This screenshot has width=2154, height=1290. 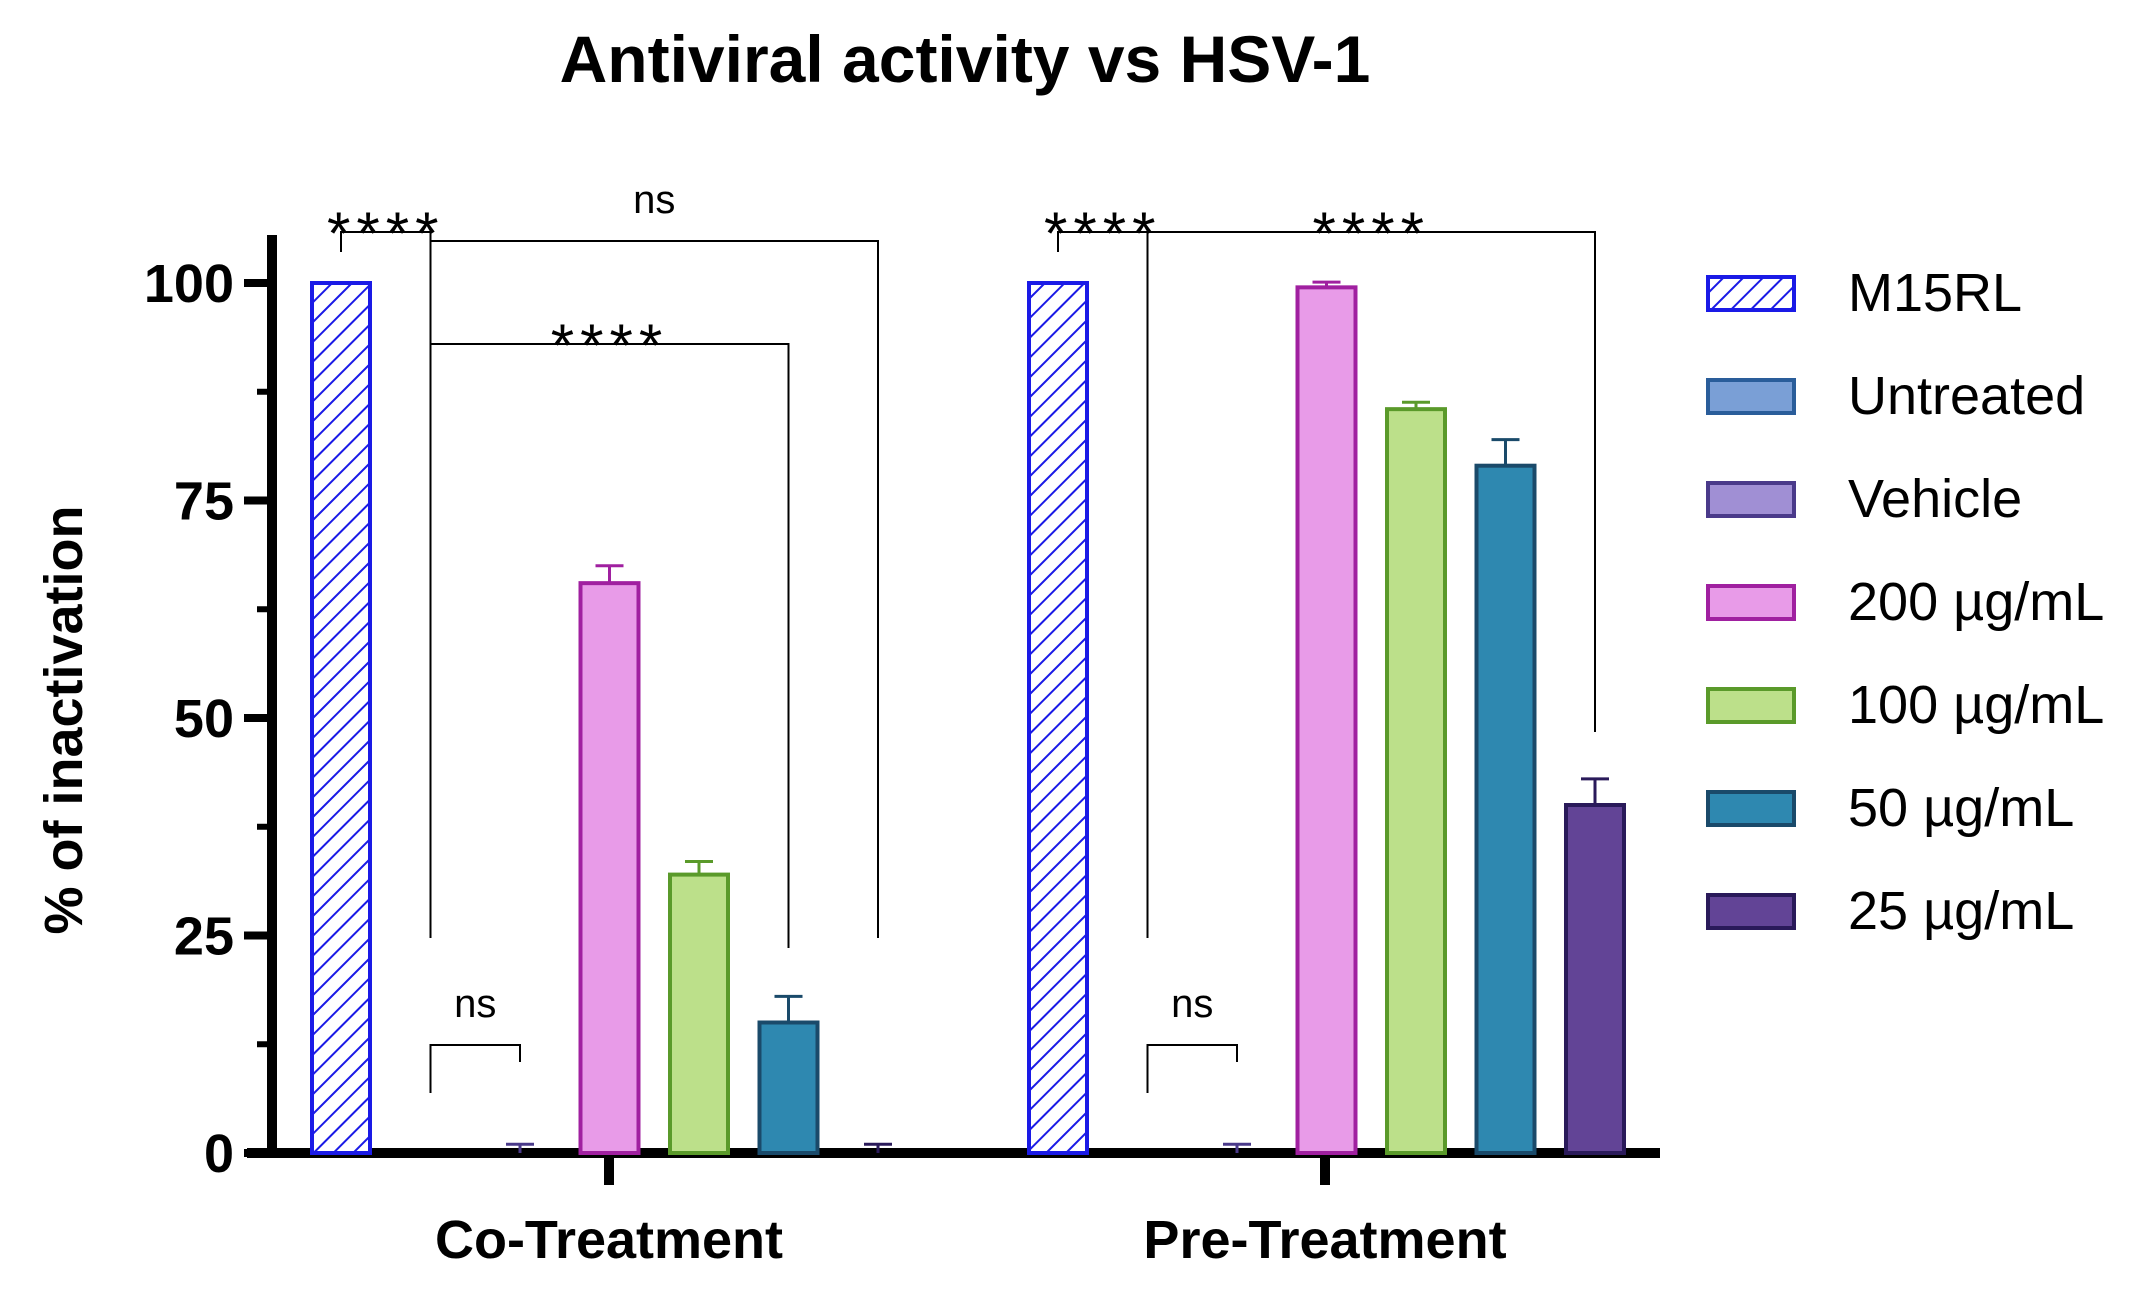 What do you see at coordinates (609, 1240) in the screenshot?
I see `x-category-label: Co-Treatment` at bounding box center [609, 1240].